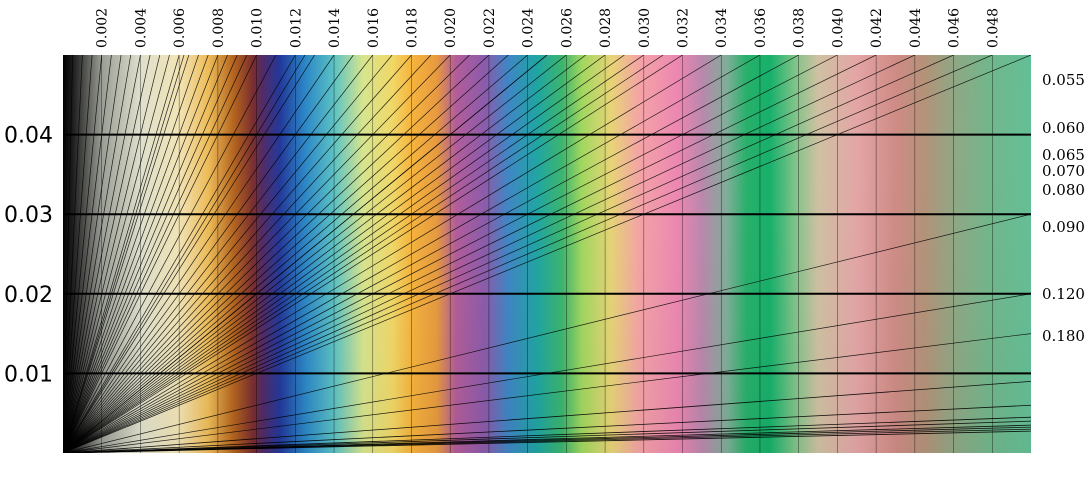 The width and height of the screenshot is (1091, 495). What do you see at coordinates (219, 28) in the screenshot?
I see `top-tick-label-3: 0.008` at bounding box center [219, 28].